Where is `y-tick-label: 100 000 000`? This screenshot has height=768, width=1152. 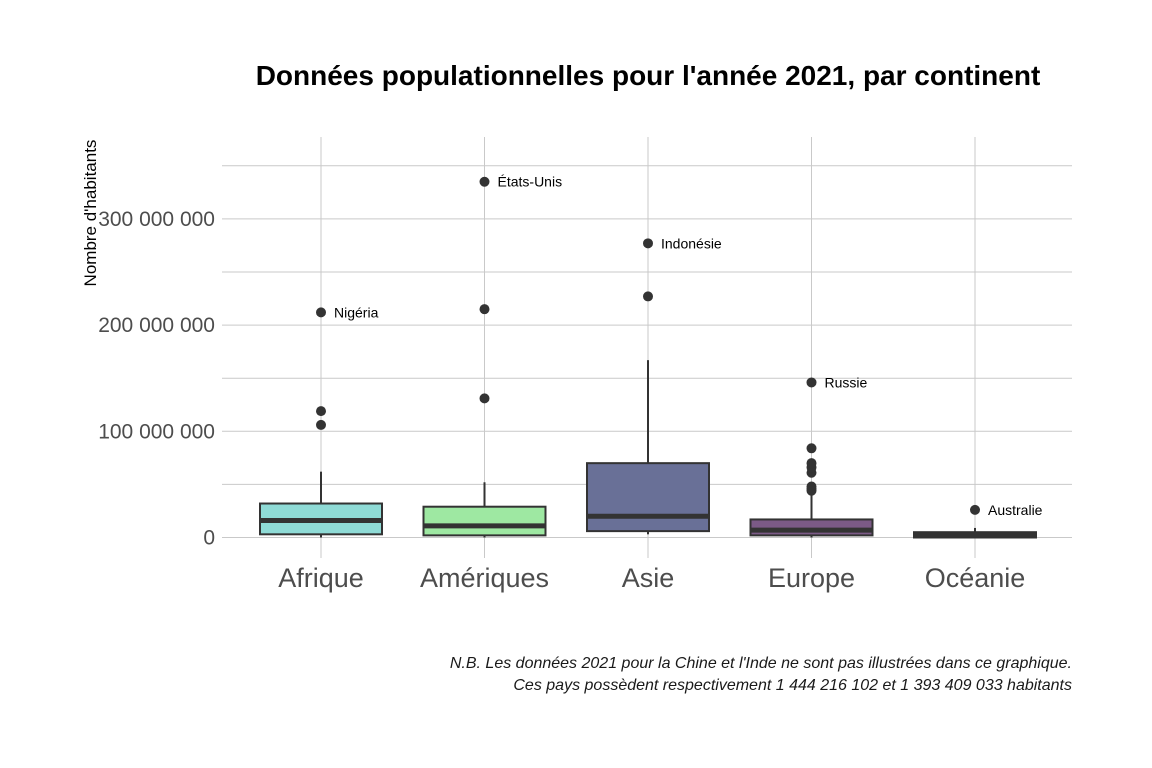
y-tick-label: 100 000 000 is located at coordinates (156, 431).